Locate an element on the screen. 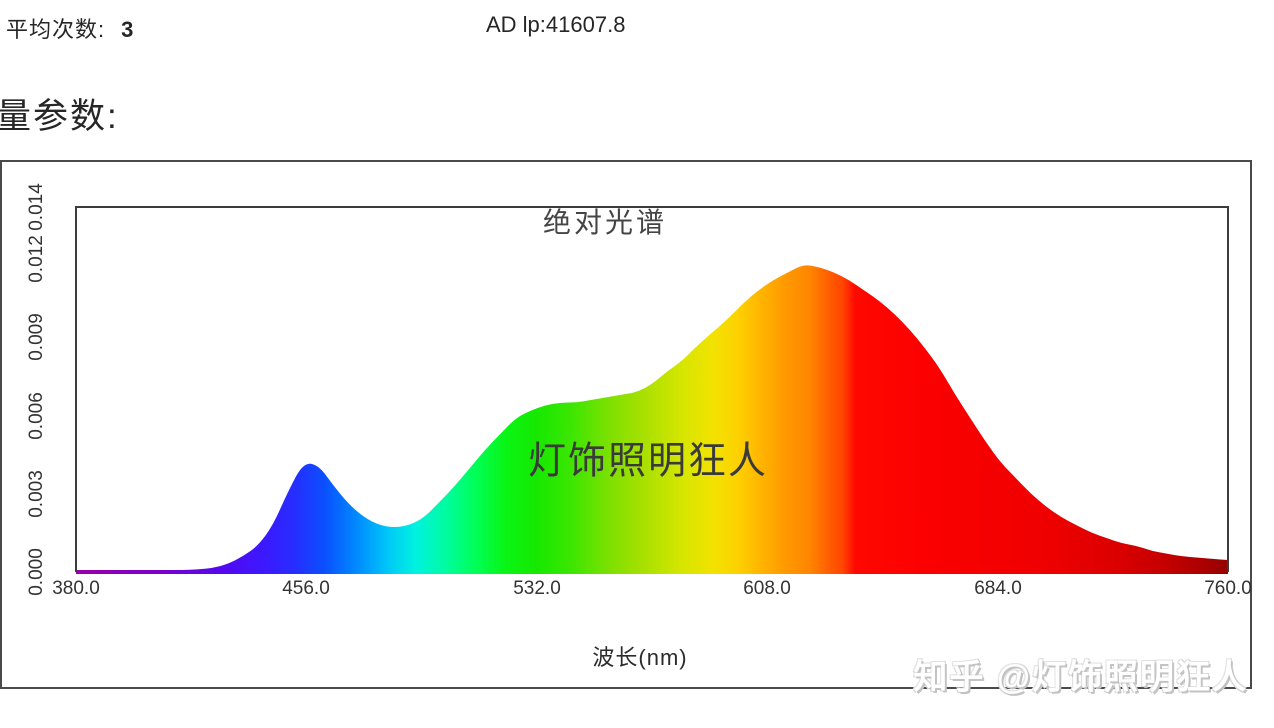 Image resolution: width=1274 pixels, height=728 pixels. x-tick-532: 532.0 is located at coordinates (537, 588).